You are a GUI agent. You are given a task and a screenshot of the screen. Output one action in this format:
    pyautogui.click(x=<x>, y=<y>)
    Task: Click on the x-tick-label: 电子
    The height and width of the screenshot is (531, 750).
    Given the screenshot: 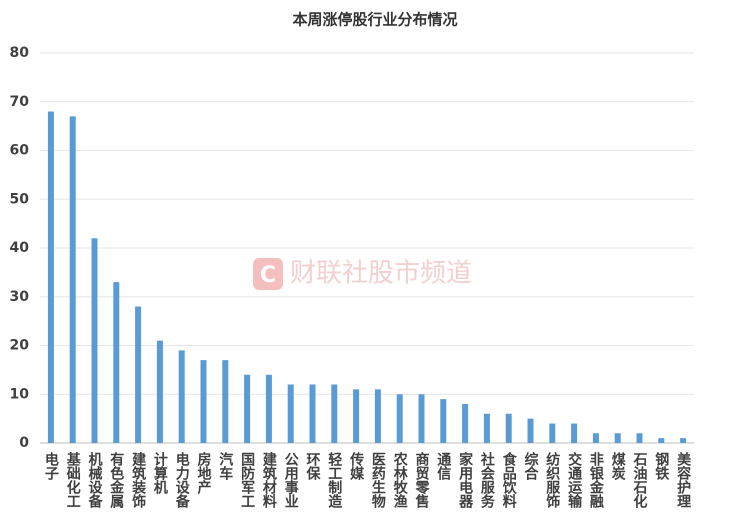 What is the action you would take?
    pyautogui.click(x=51, y=466)
    